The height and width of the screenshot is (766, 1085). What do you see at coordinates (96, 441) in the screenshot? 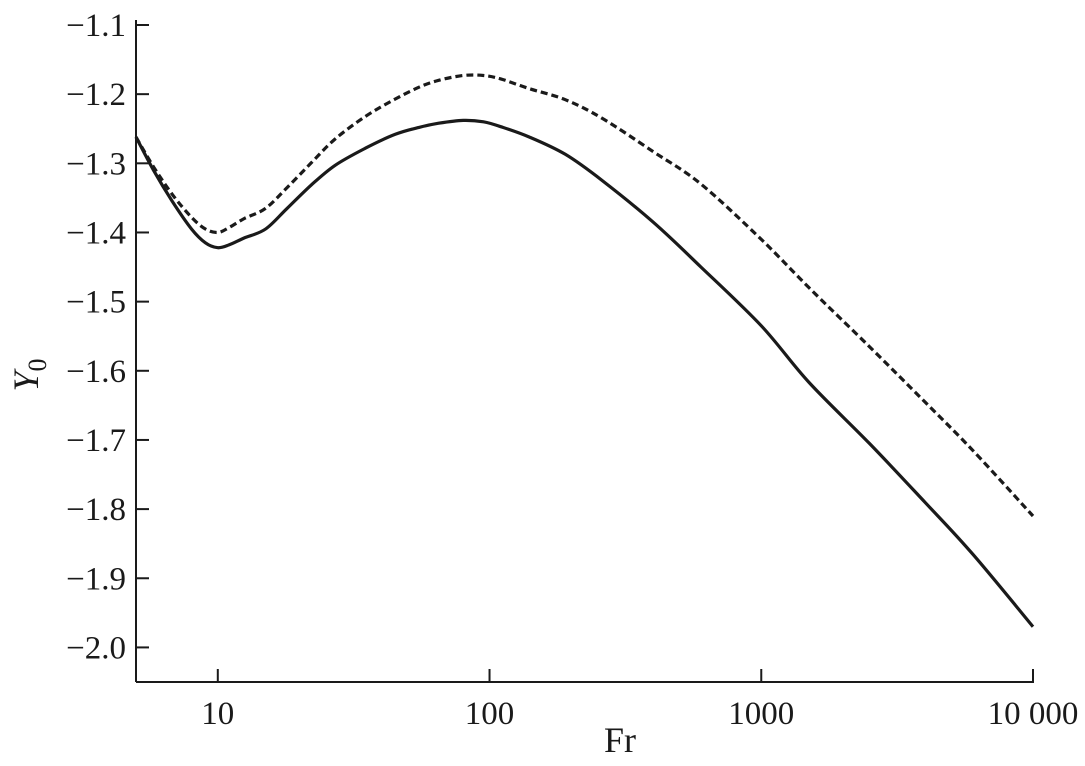
I see `y-tick-label: −1.7` at bounding box center [96, 441].